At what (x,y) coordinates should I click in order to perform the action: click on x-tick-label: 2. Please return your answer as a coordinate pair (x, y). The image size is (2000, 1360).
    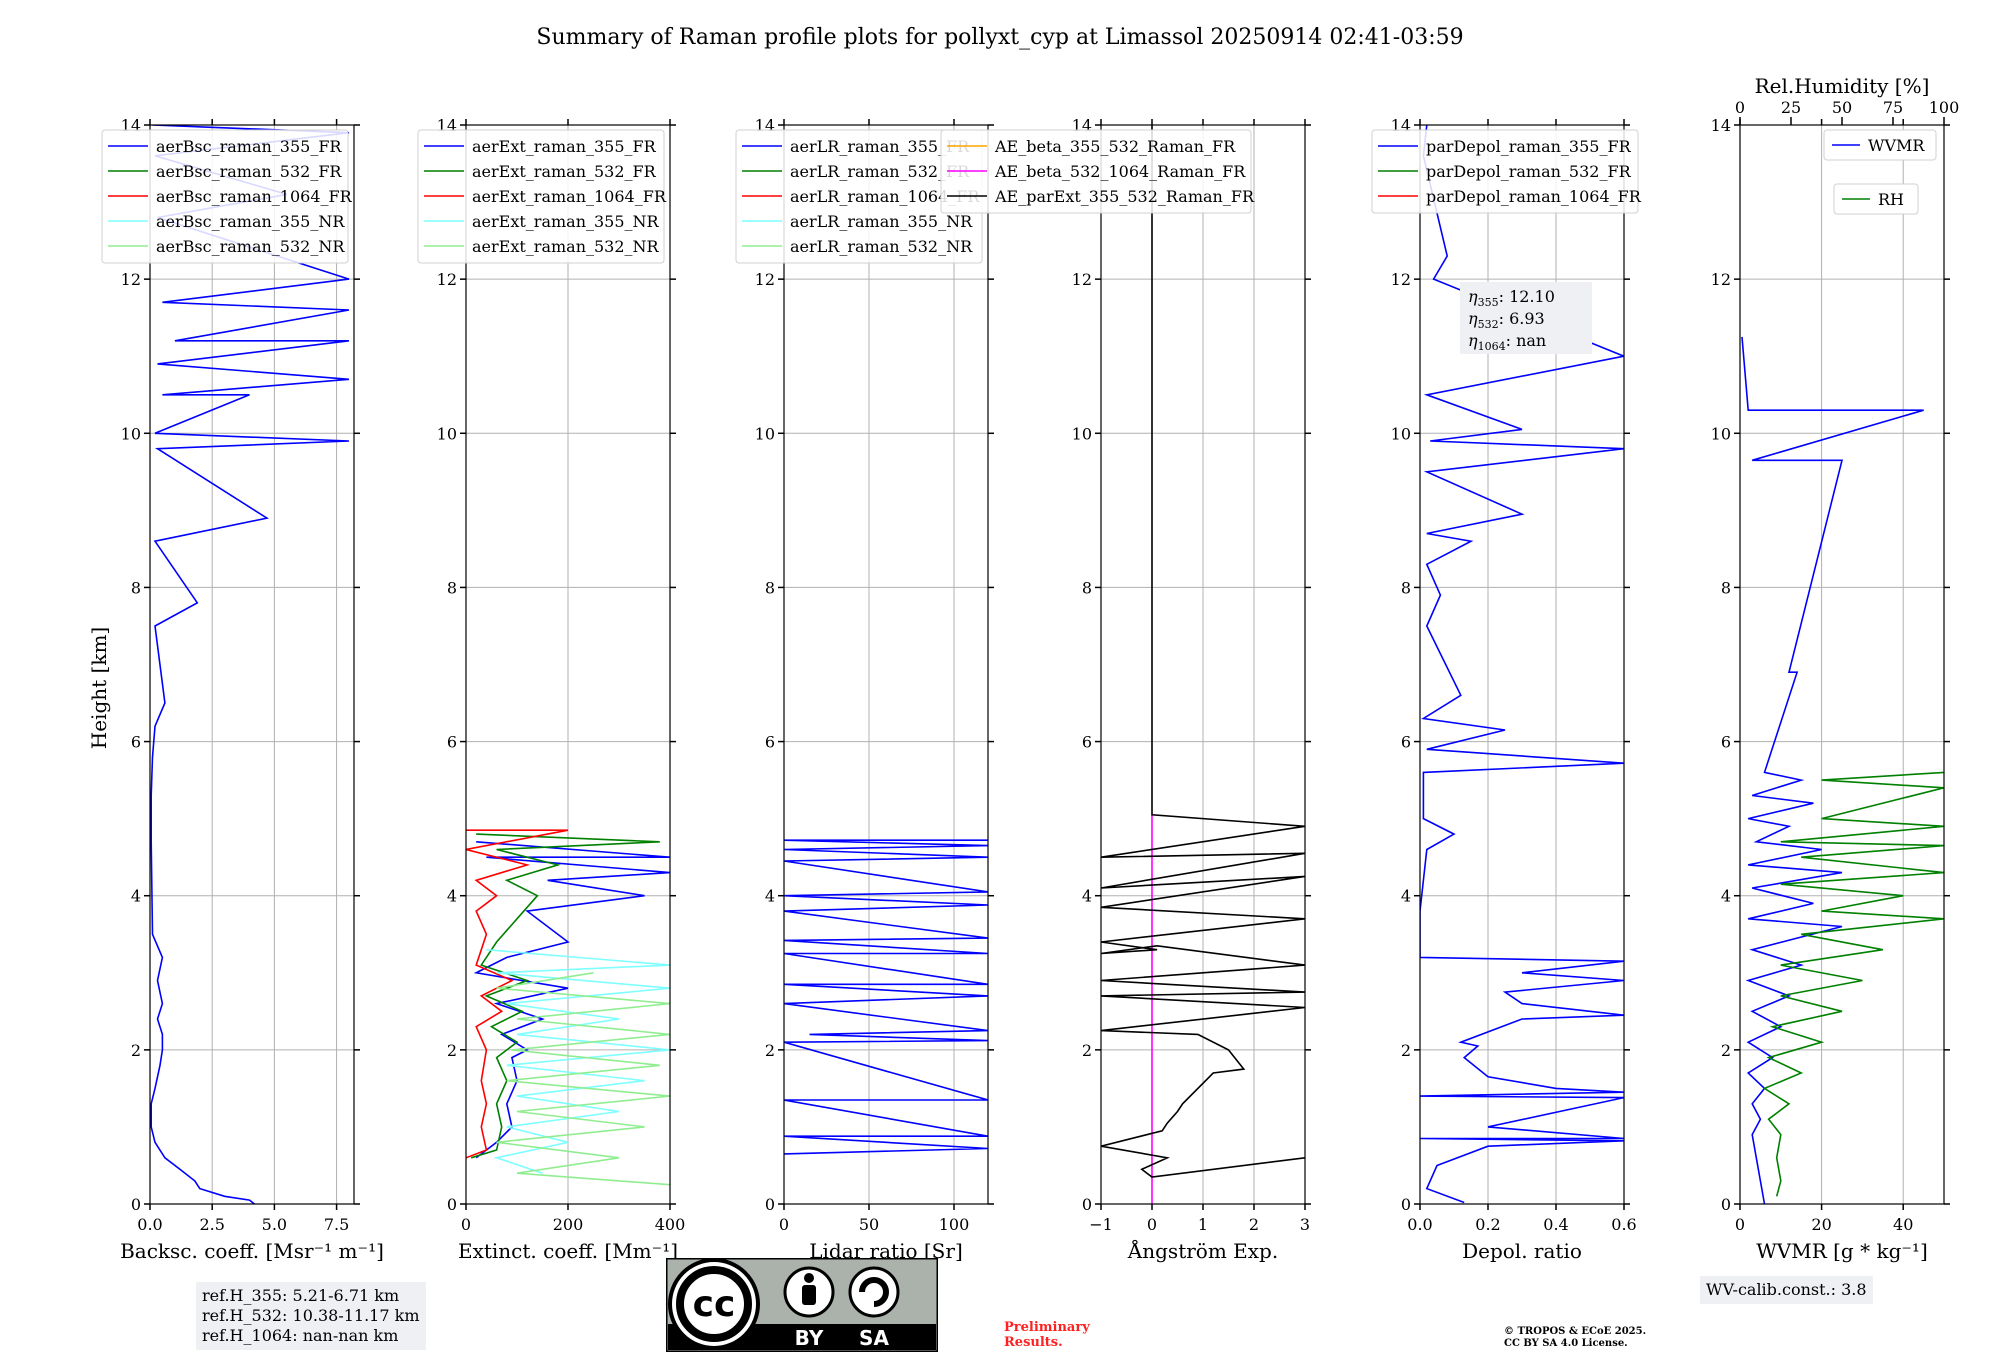
    Looking at the image, I should click on (1254, 1224).